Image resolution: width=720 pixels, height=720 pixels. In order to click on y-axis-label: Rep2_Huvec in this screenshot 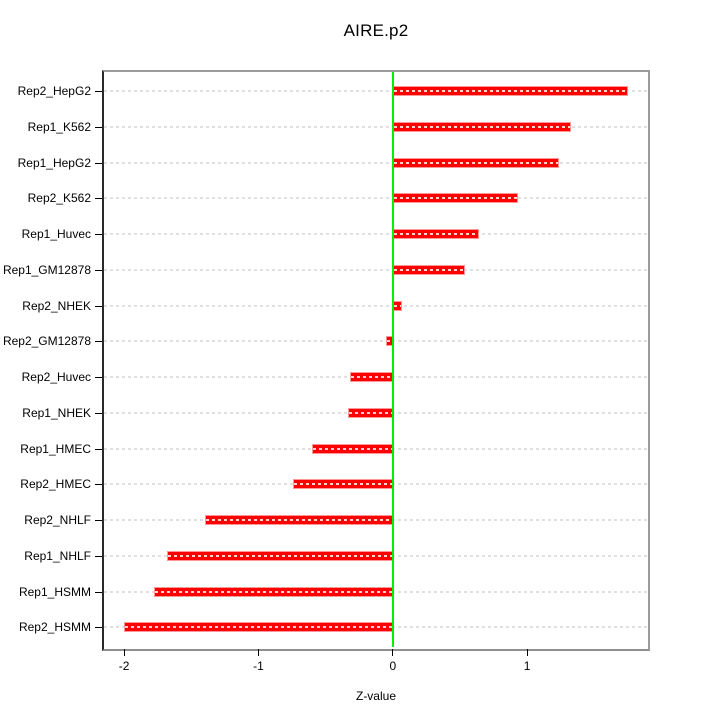, I will do `click(56, 377)`.